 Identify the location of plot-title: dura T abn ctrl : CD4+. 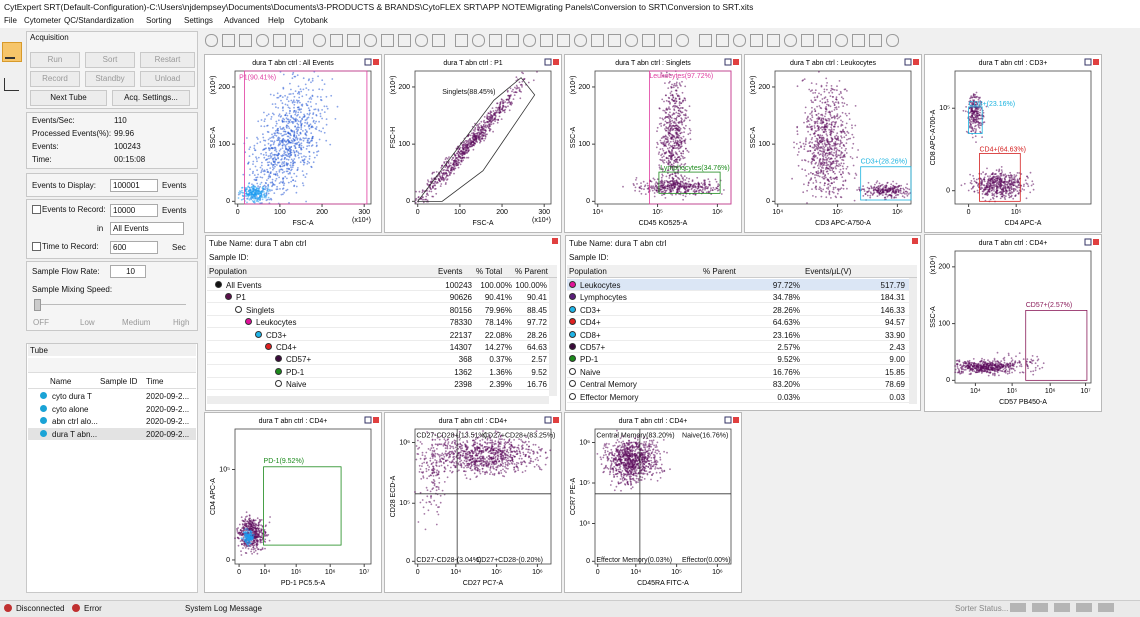
(1013, 243).